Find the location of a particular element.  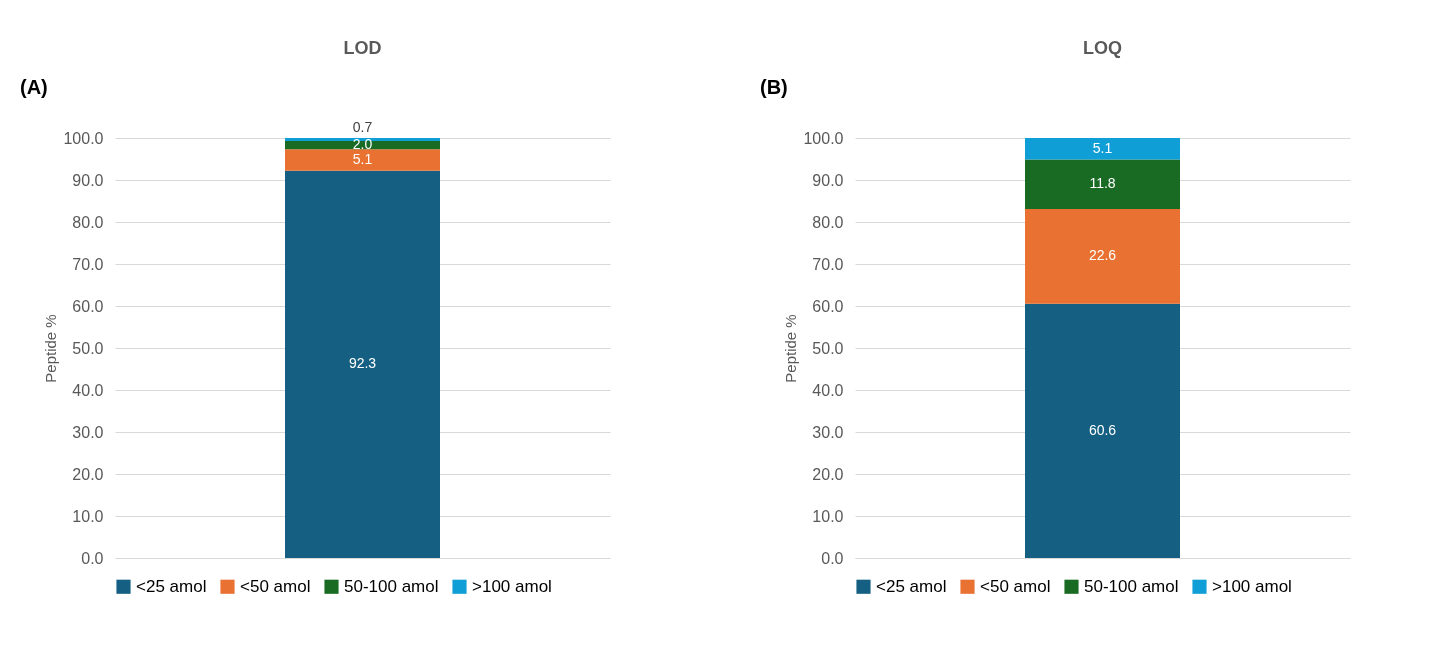

data-label: 60.6 is located at coordinates (1102, 429).